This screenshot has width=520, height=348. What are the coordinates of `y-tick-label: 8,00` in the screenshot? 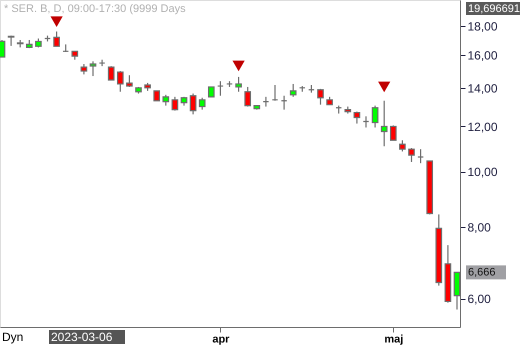 It's located at (480, 227).